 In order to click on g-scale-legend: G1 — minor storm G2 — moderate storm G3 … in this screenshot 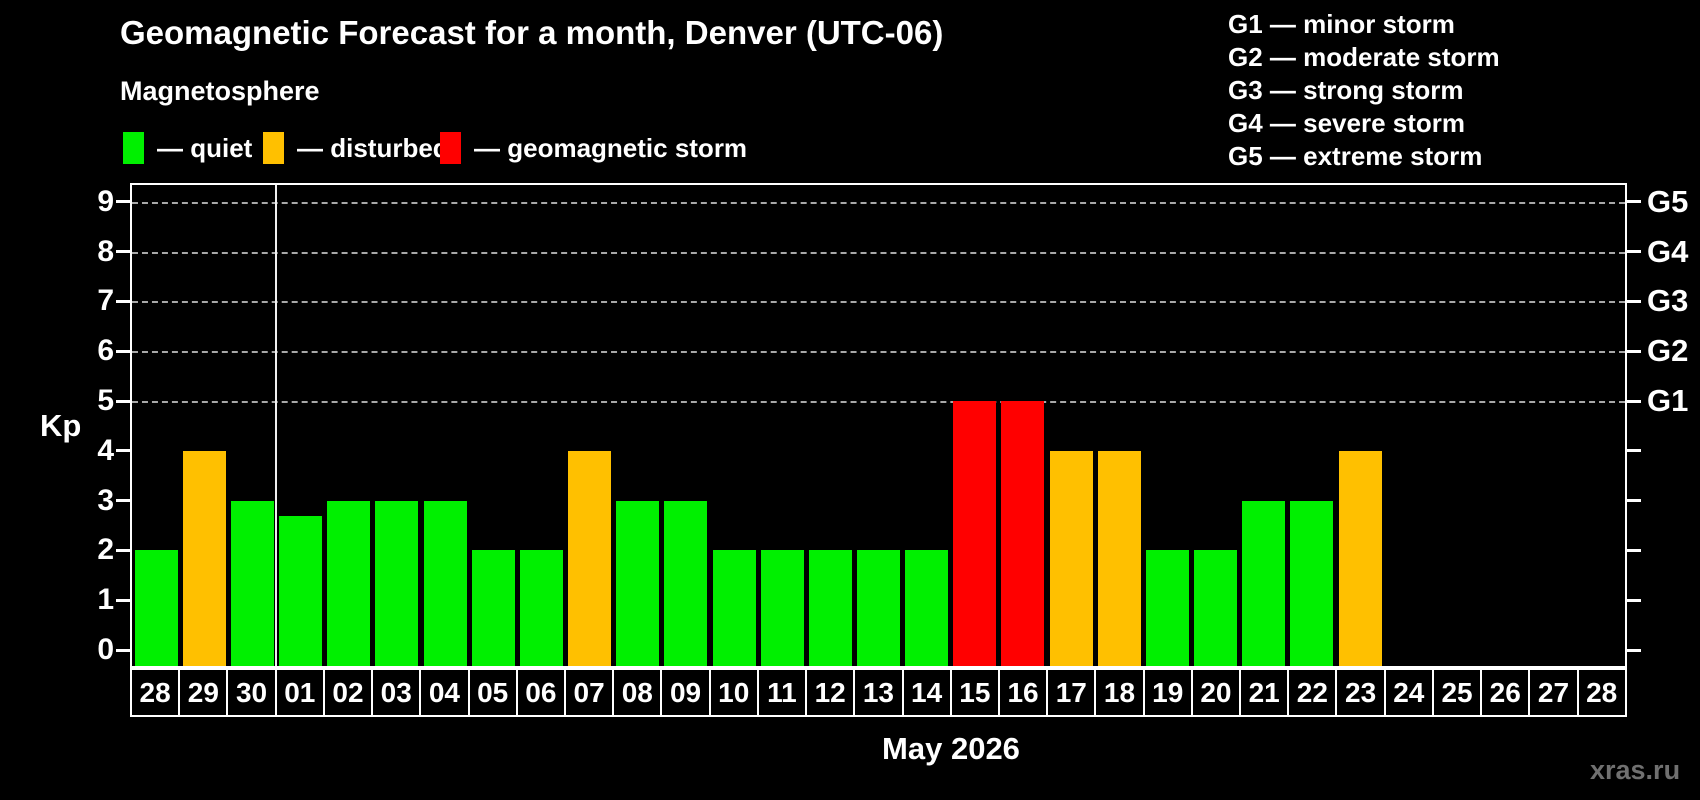, I will do `click(1364, 90)`.